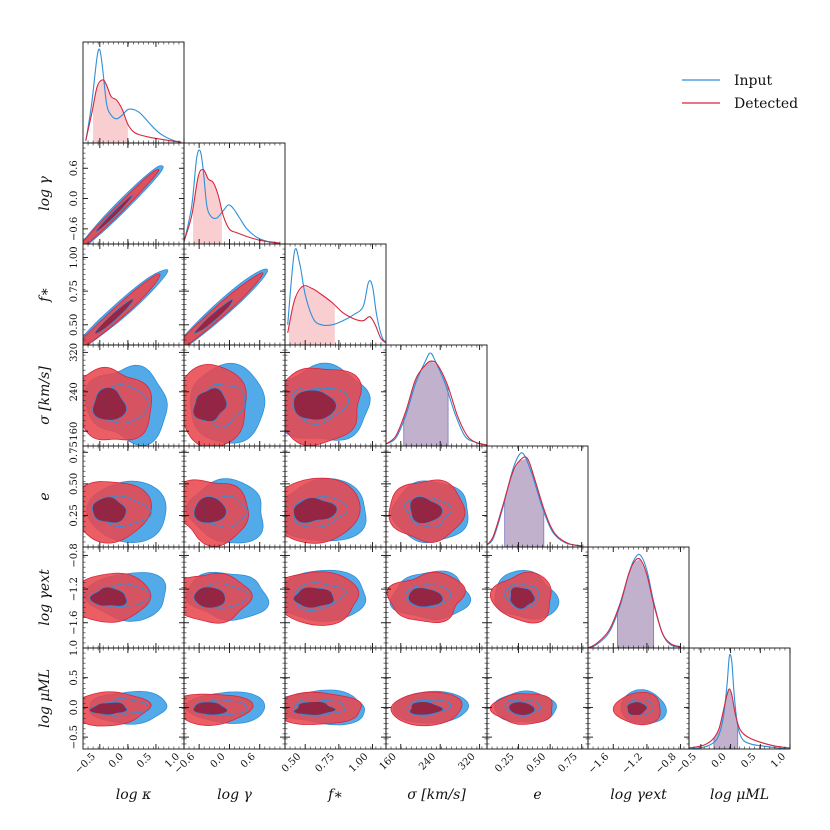 The image size is (830, 830). Describe the element at coordinates (74, 391) in the screenshot. I see `y-tick-label: 240` at that location.